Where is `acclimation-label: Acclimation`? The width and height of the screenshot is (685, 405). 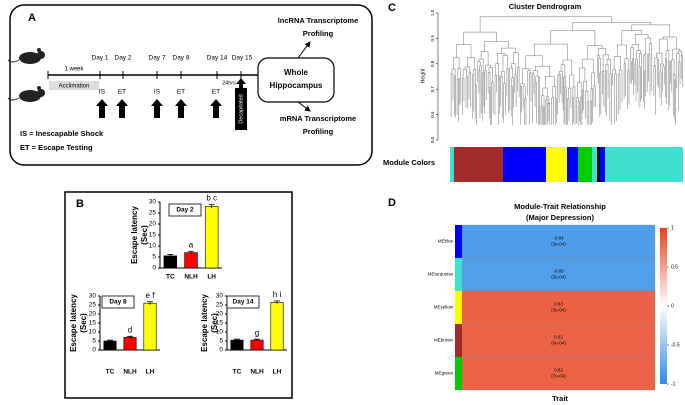
acclimation-label: Acclimation is located at coordinates (74, 87).